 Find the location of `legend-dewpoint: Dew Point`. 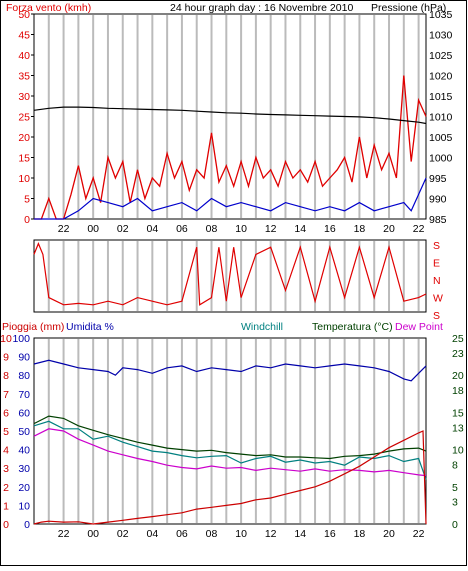

legend-dewpoint: Dew Point is located at coordinates (419, 327).